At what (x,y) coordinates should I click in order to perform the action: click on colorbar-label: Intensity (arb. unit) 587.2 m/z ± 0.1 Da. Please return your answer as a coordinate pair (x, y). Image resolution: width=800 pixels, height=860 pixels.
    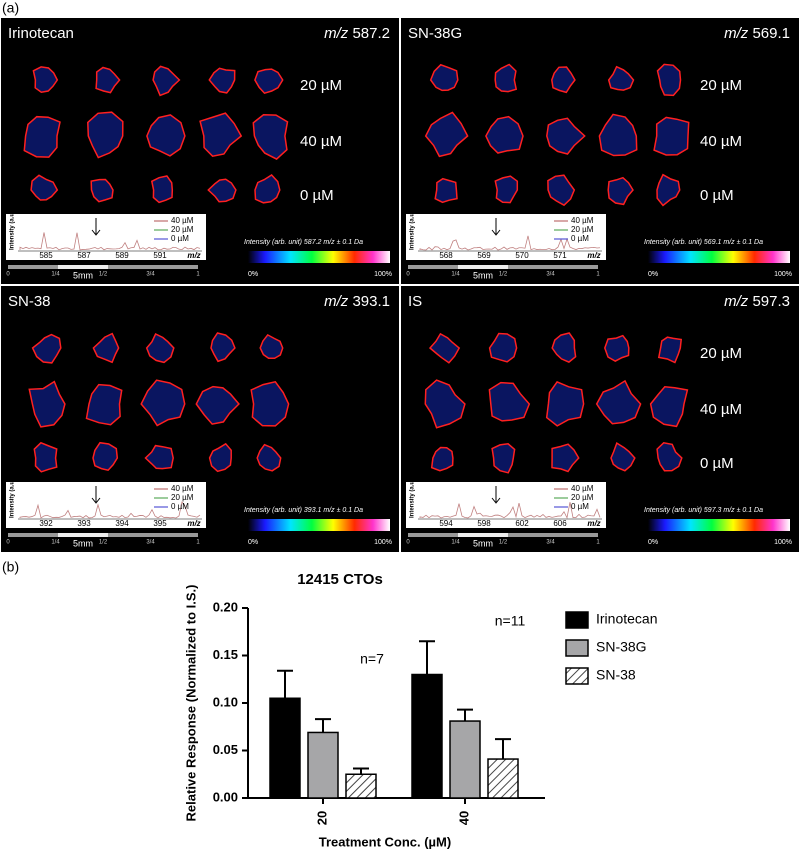
    Looking at the image, I should click on (303, 242).